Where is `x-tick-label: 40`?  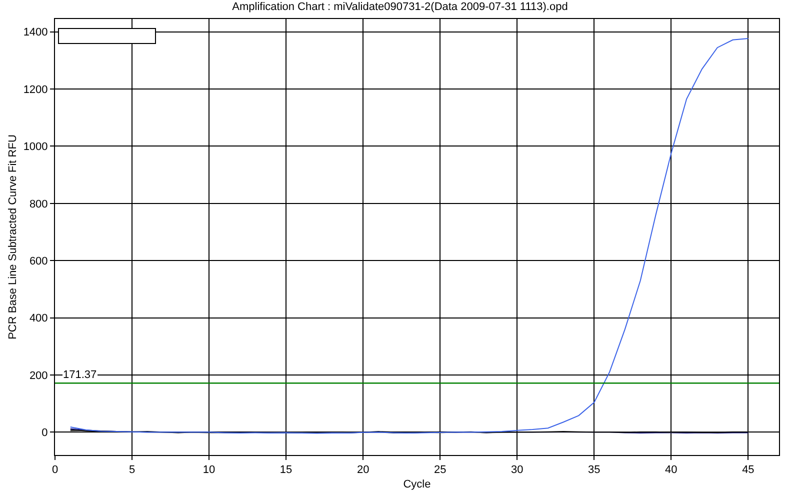 x-tick-label: 40 is located at coordinates (671, 470).